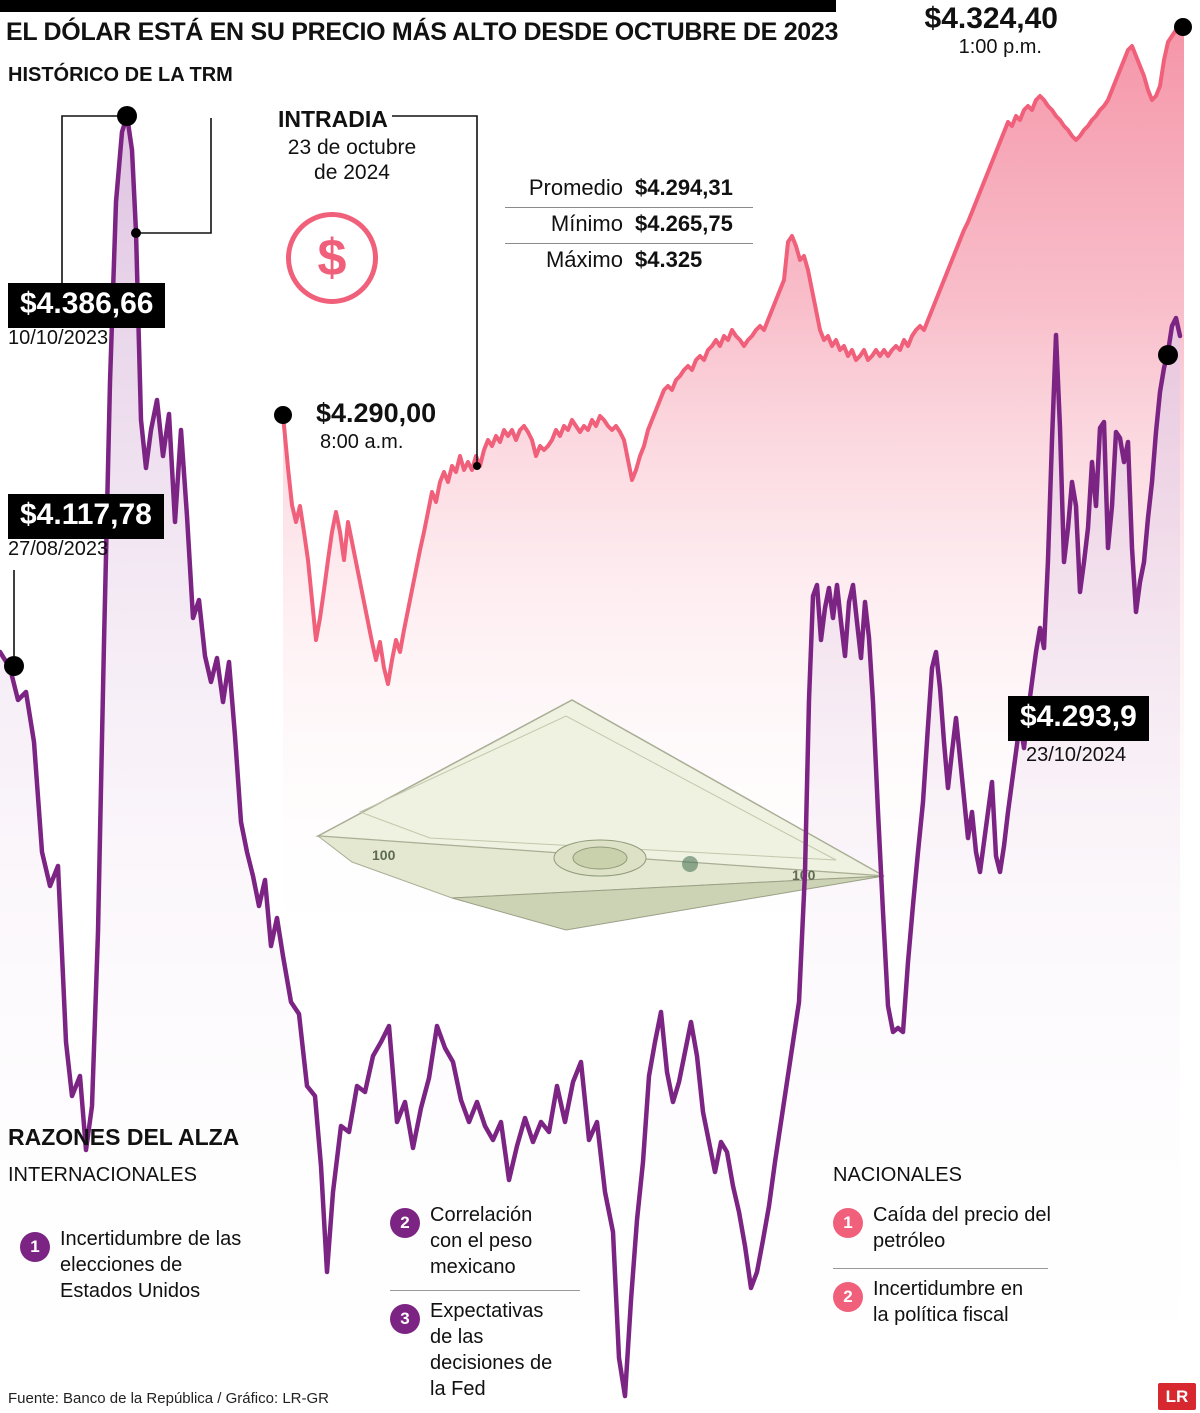 Image resolution: width=1200 pixels, height=1413 pixels. What do you see at coordinates (352, 172) in the screenshot?
I see `intradia-date-line2: de 2024` at bounding box center [352, 172].